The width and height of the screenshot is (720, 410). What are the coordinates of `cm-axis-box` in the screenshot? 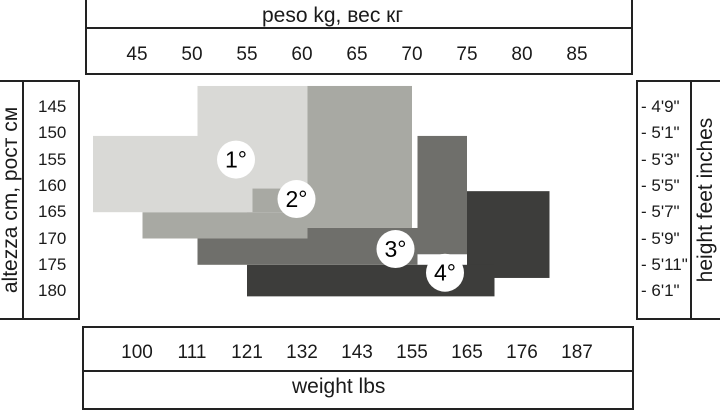 It's located at (51, 200).